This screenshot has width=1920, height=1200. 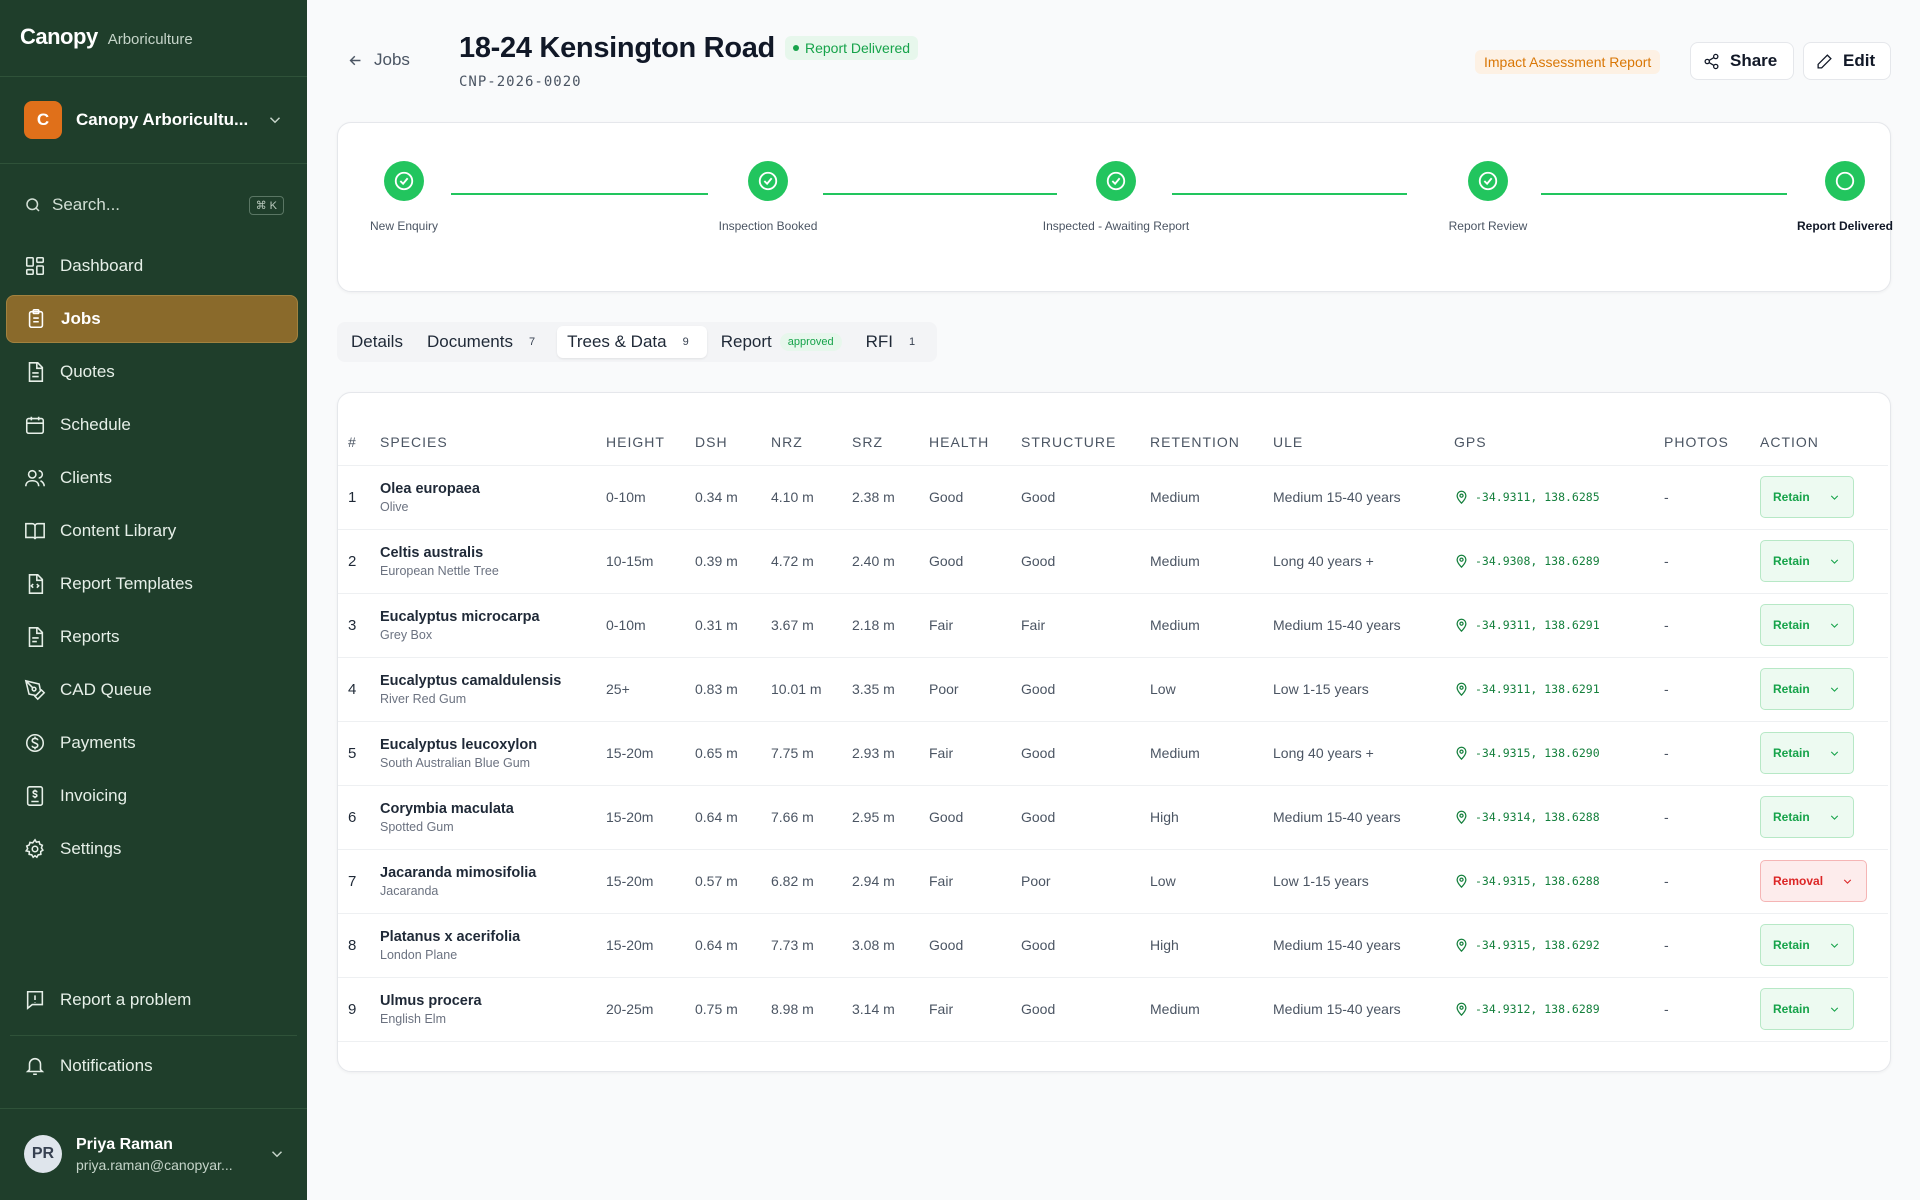 I want to click on sidebar-item-payments: Payments, so click(x=152, y=743).